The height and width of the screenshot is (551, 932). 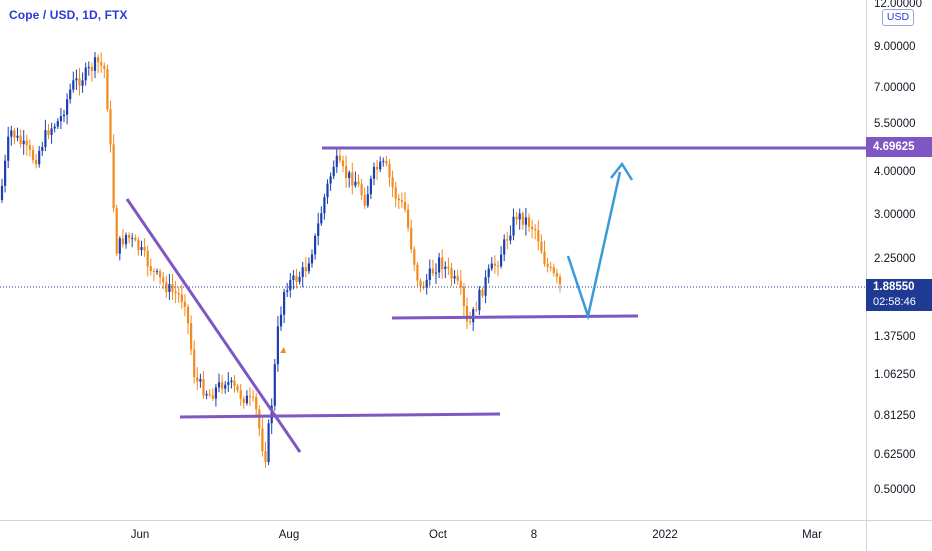 I want to click on marker-triangle-icon, so click(x=283, y=350).